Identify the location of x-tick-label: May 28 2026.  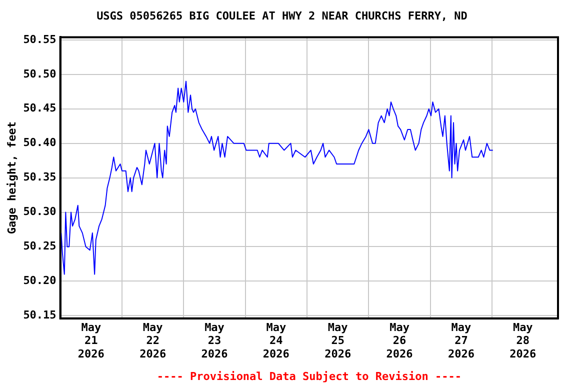
(523, 340).